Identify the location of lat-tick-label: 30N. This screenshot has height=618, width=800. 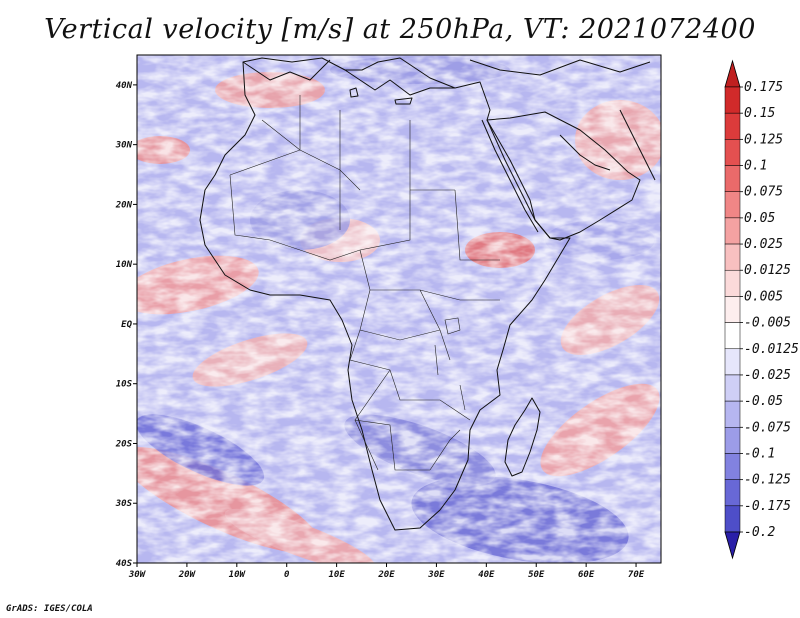
(124, 146).